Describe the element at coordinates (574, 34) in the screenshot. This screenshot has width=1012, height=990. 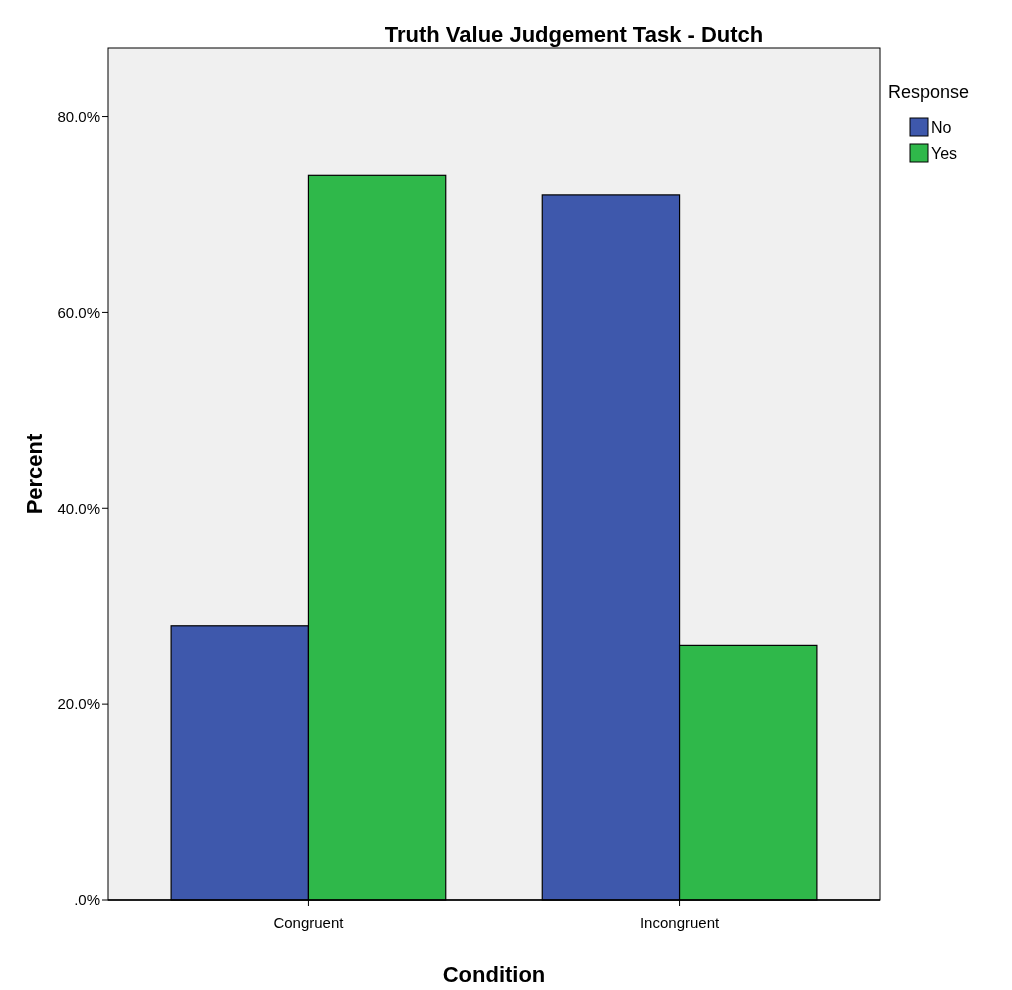
I see `chart-title: Truth Value Judgement Task - Dutch` at that location.